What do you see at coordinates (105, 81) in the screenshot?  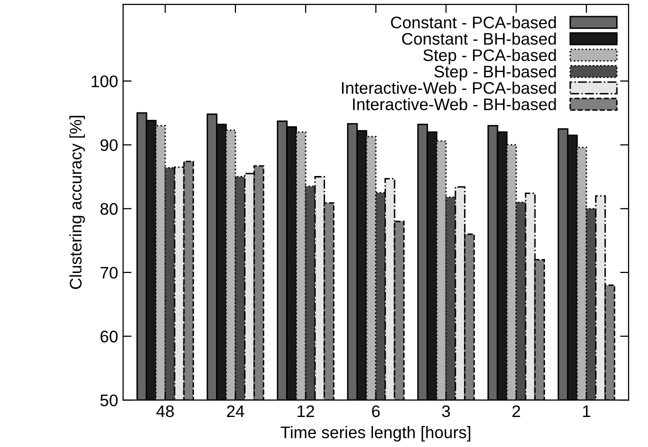 I see `y-tick-label: 100` at bounding box center [105, 81].